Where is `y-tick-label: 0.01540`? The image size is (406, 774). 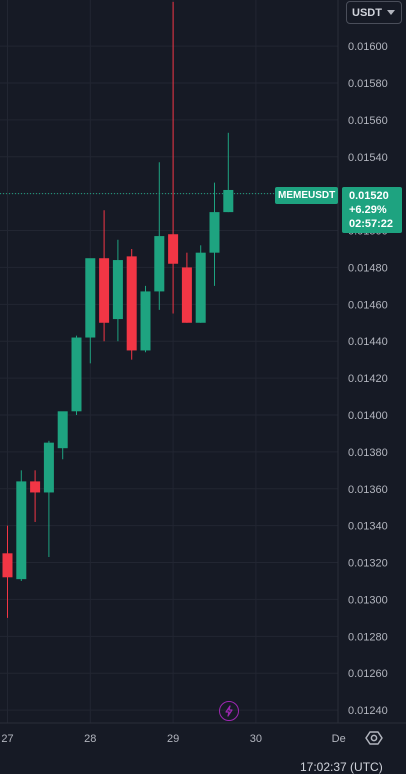
y-tick-label: 0.01540 is located at coordinates (368, 158).